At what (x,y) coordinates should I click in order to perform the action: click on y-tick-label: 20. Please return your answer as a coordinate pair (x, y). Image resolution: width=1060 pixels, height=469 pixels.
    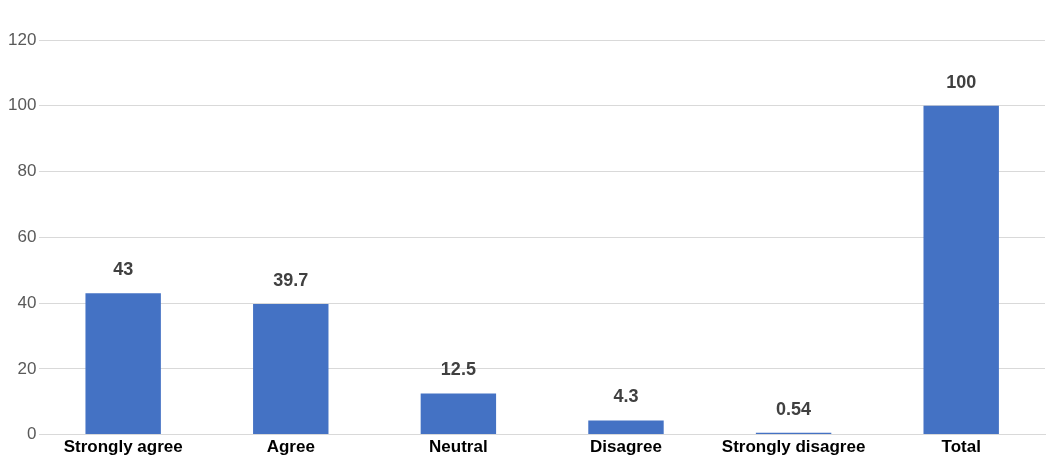
    Looking at the image, I should click on (27, 368).